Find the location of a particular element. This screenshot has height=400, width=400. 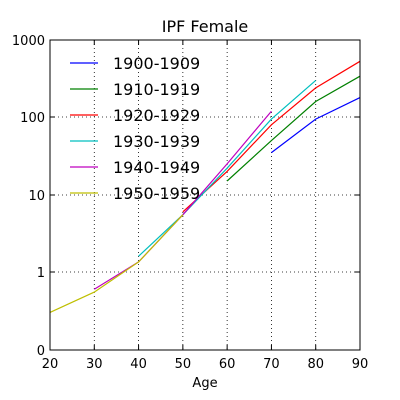

series-line-1910-1919 is located at coordinates (293, 128).